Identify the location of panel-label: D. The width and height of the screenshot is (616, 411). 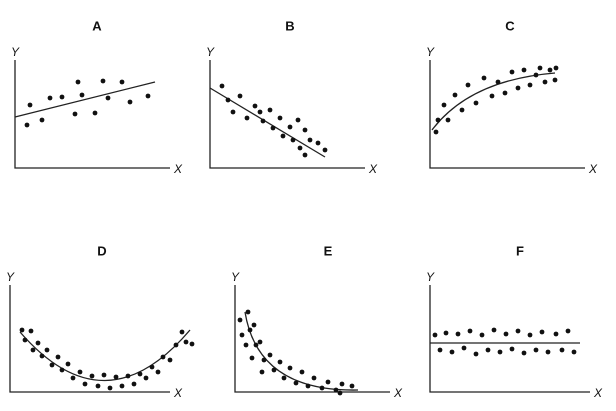
(101, 250).